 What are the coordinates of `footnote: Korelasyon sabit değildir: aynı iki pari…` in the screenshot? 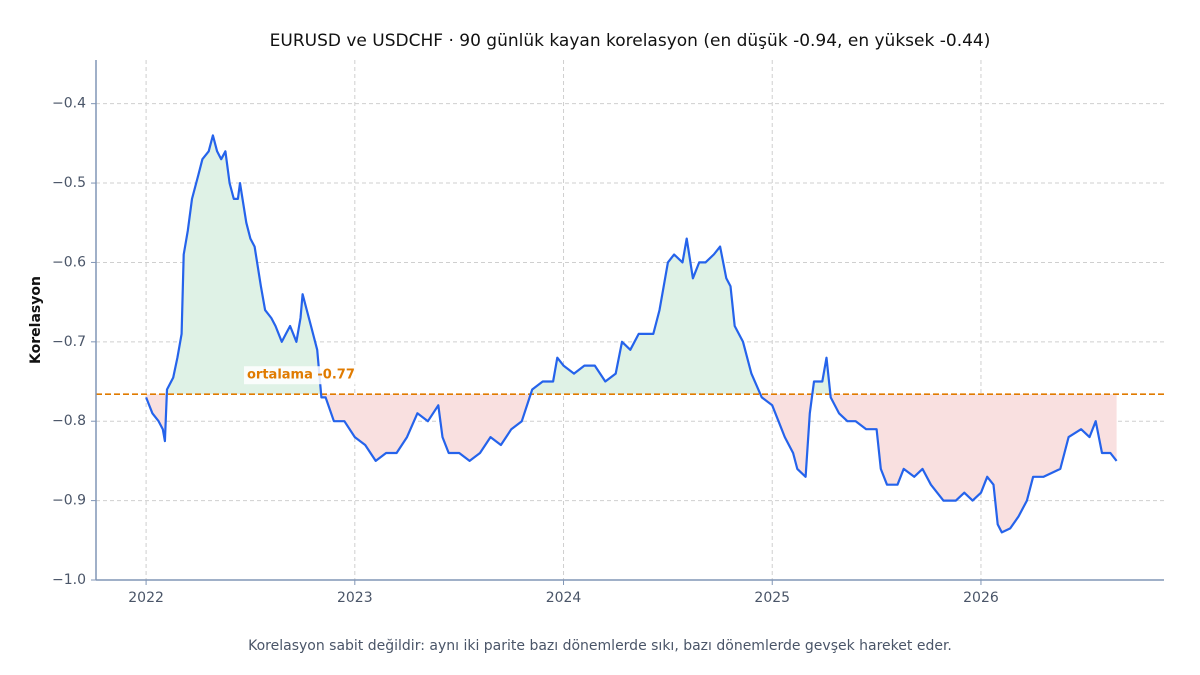 It's located at (600, 646).